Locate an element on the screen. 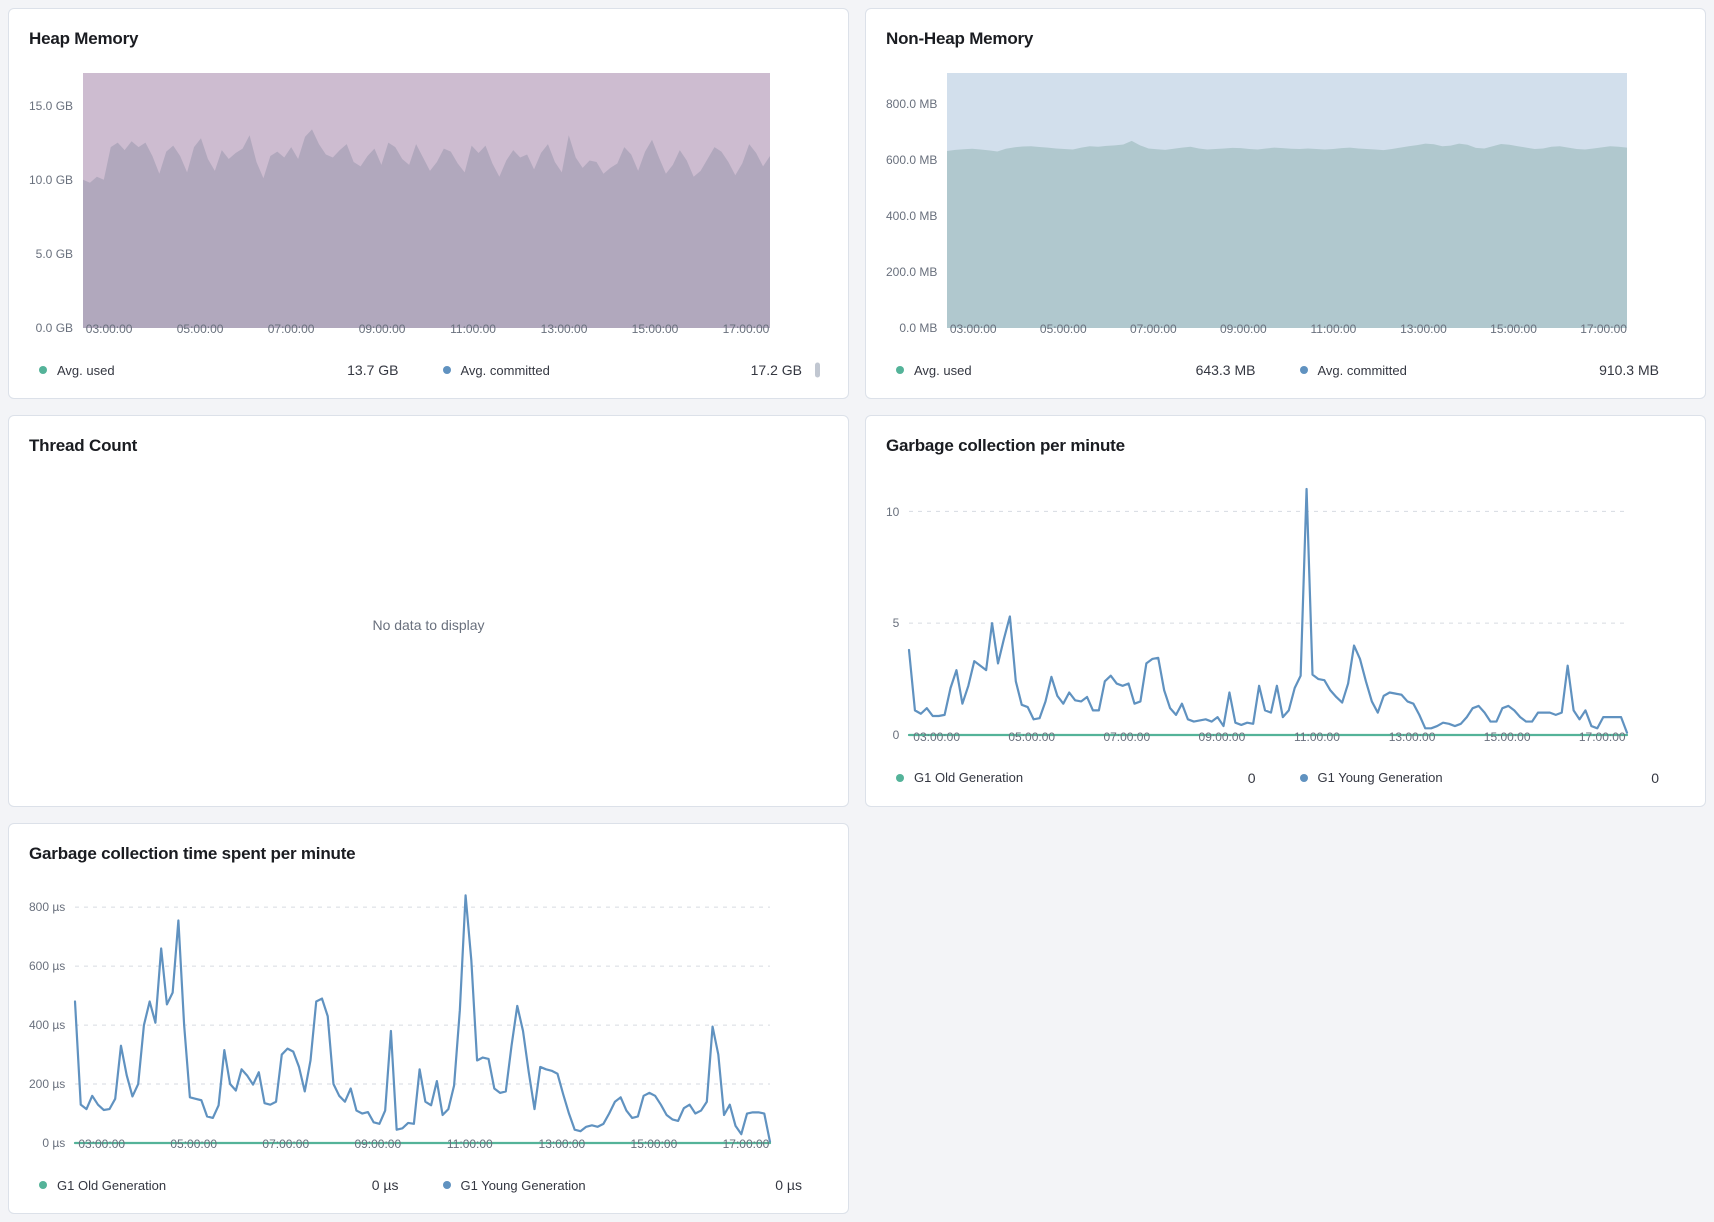  legend-item-avg-committed: Avg. committed 17.2 GB is located at coordinates (622, 370).